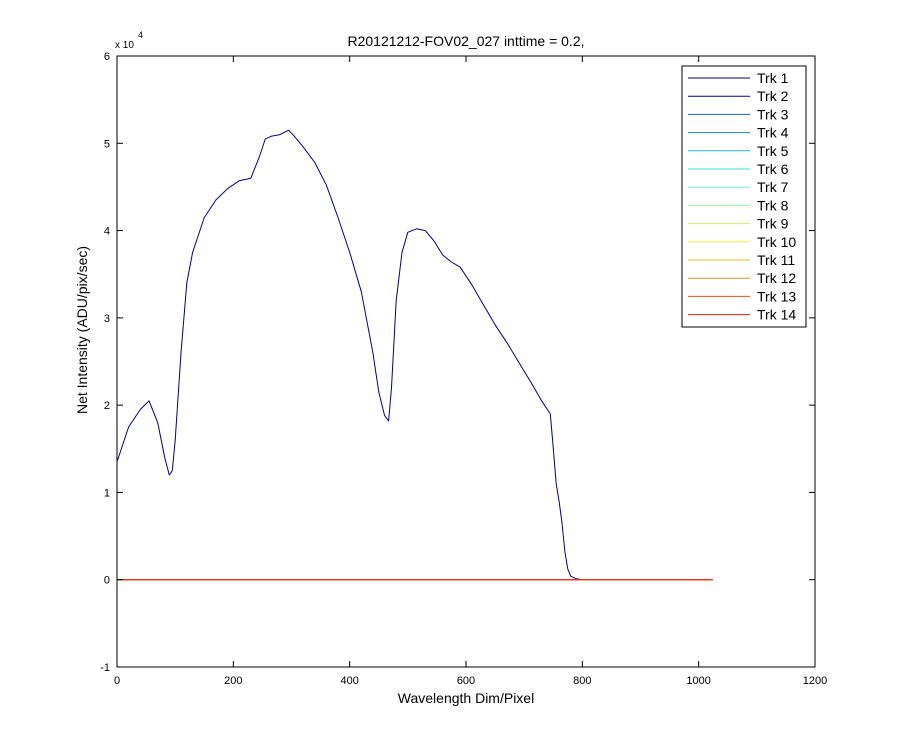 This screenshot has width=900, height=750. What do you see at coordinates (233, 681) in the screenshot?
I see `x-tick-label: 200` at bounding box center [233, 681].